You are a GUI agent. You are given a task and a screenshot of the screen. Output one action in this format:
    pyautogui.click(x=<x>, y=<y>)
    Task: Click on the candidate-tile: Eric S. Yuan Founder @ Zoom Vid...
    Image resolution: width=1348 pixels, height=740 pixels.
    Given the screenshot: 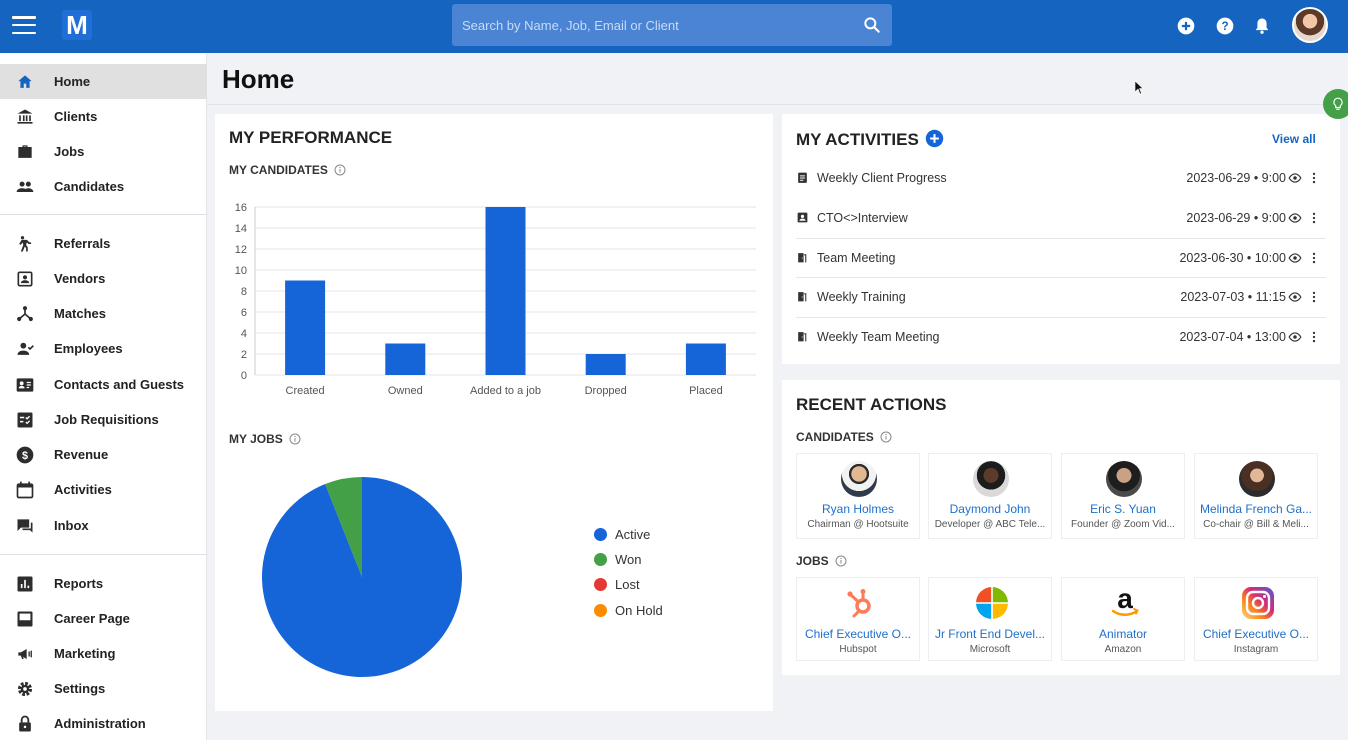 What is the action you would take?
    pyautogui.click(x=1123, y=496)
    